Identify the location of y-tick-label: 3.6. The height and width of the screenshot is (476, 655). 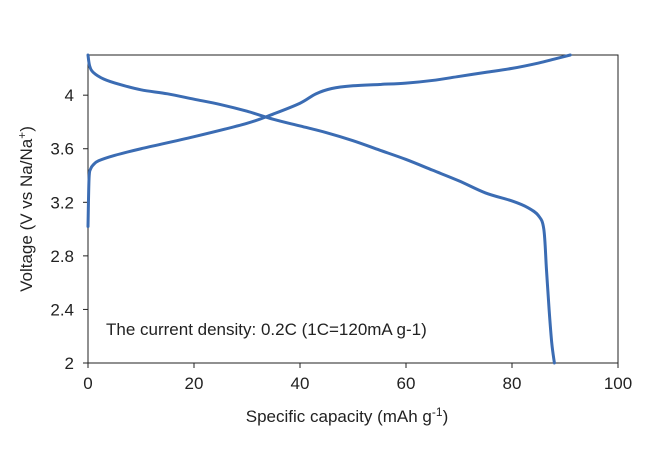
(62, 149).